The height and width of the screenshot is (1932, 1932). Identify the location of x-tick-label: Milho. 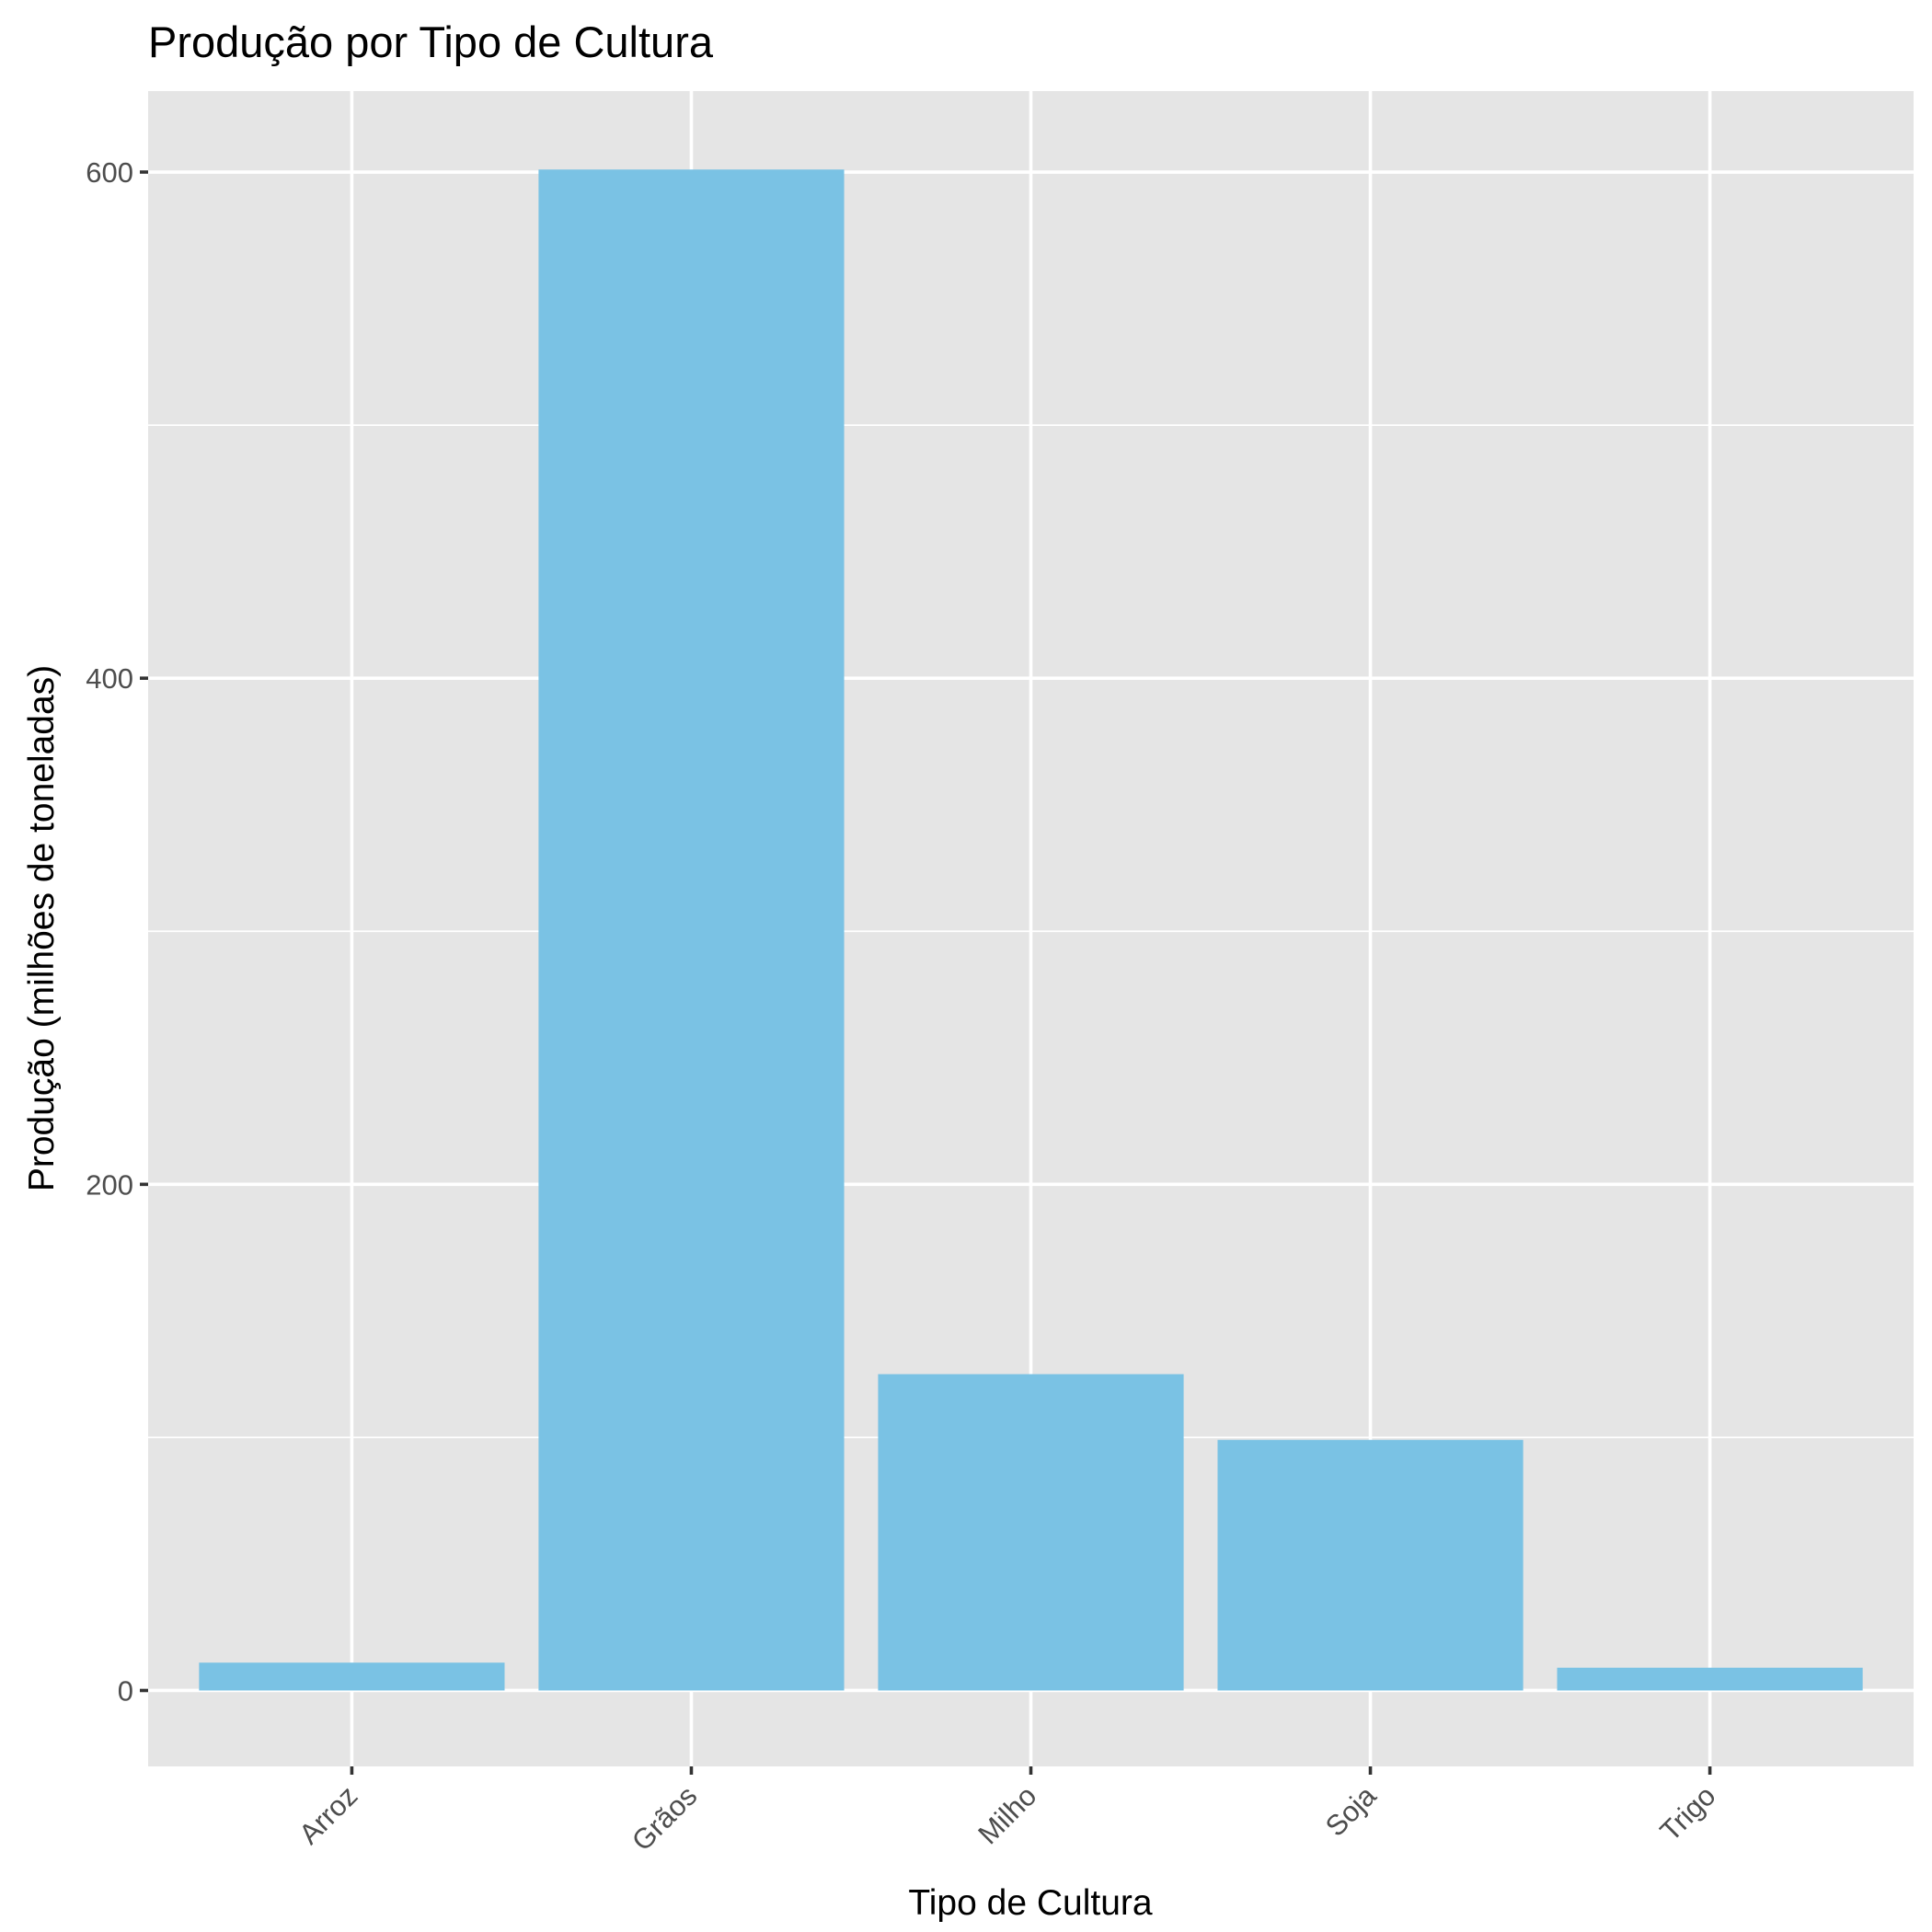
(1007, 1814).